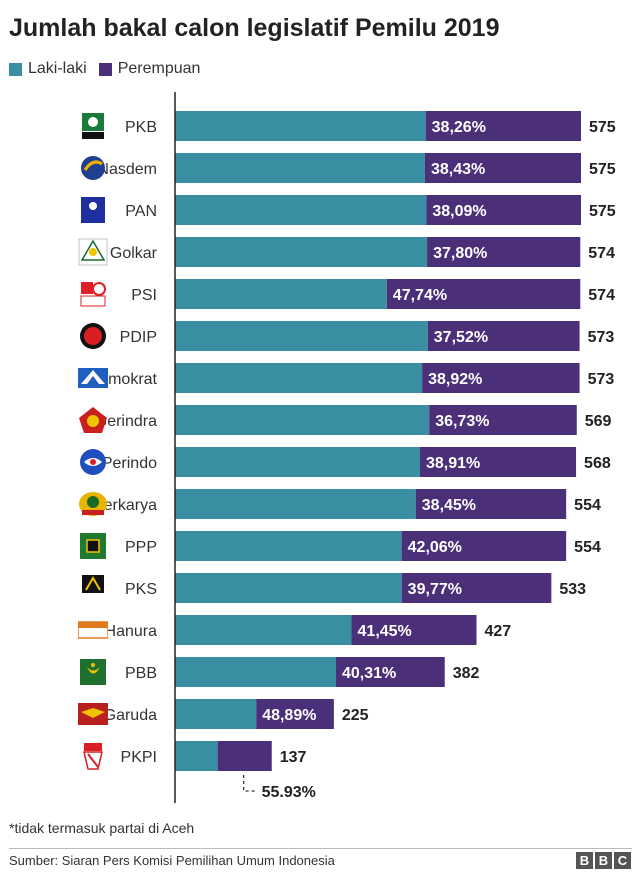 The height and width of the screenshot is (876, 641). I want to click on percent-label: 38,09%, so click(459, 211).